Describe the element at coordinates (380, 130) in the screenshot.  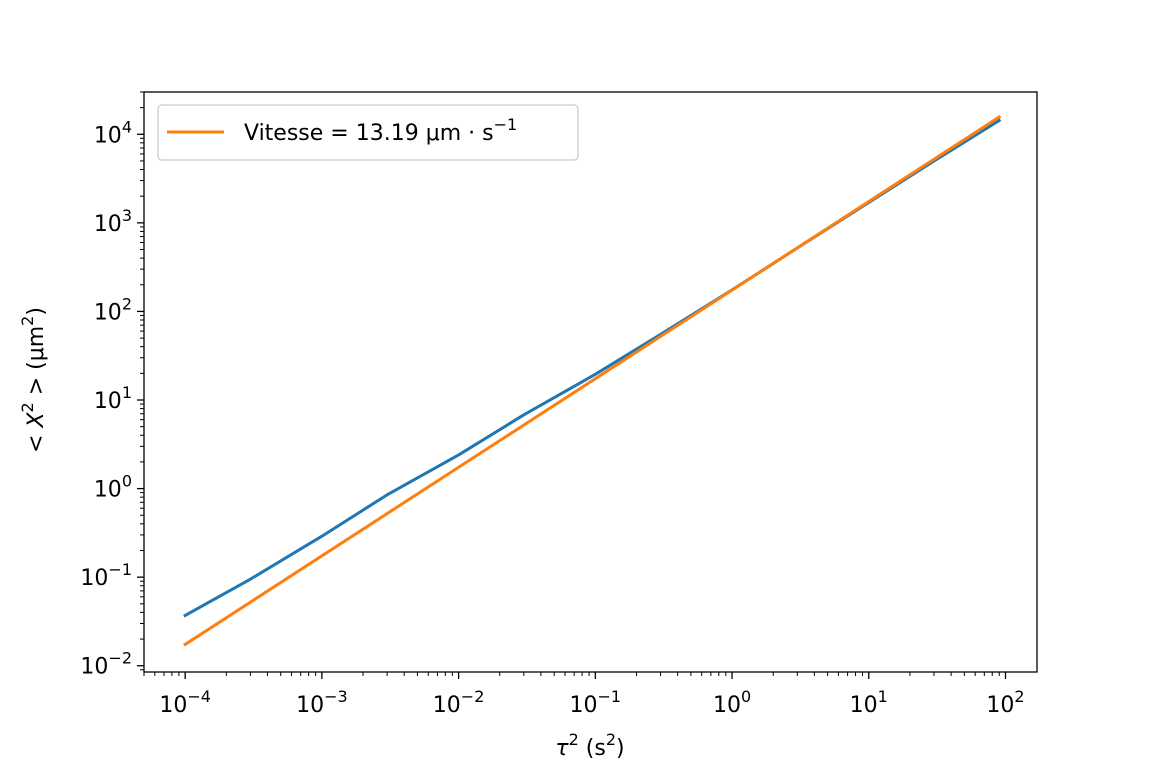
I see `legend-label: Vitesse = 13.19 μm · s−1` at that location.